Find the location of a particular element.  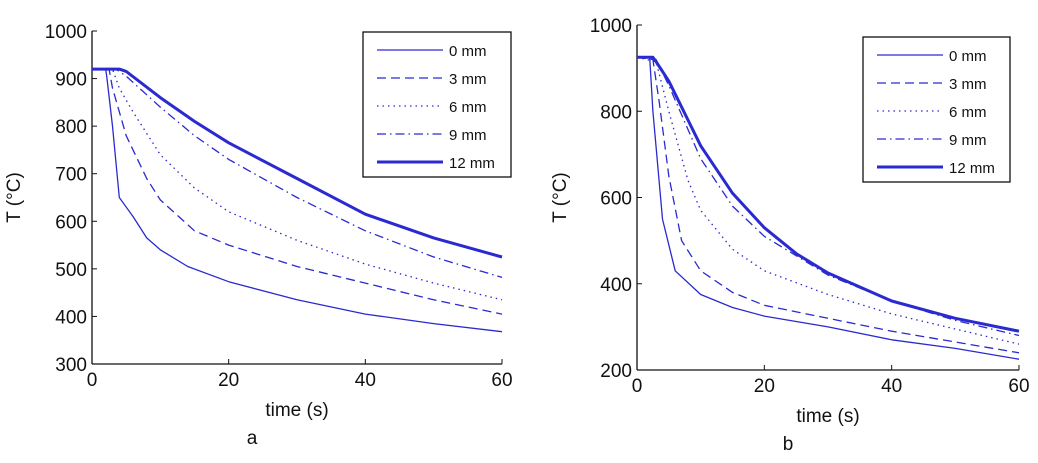

y-tick-label: 300 is located at coordinates (71, 365).